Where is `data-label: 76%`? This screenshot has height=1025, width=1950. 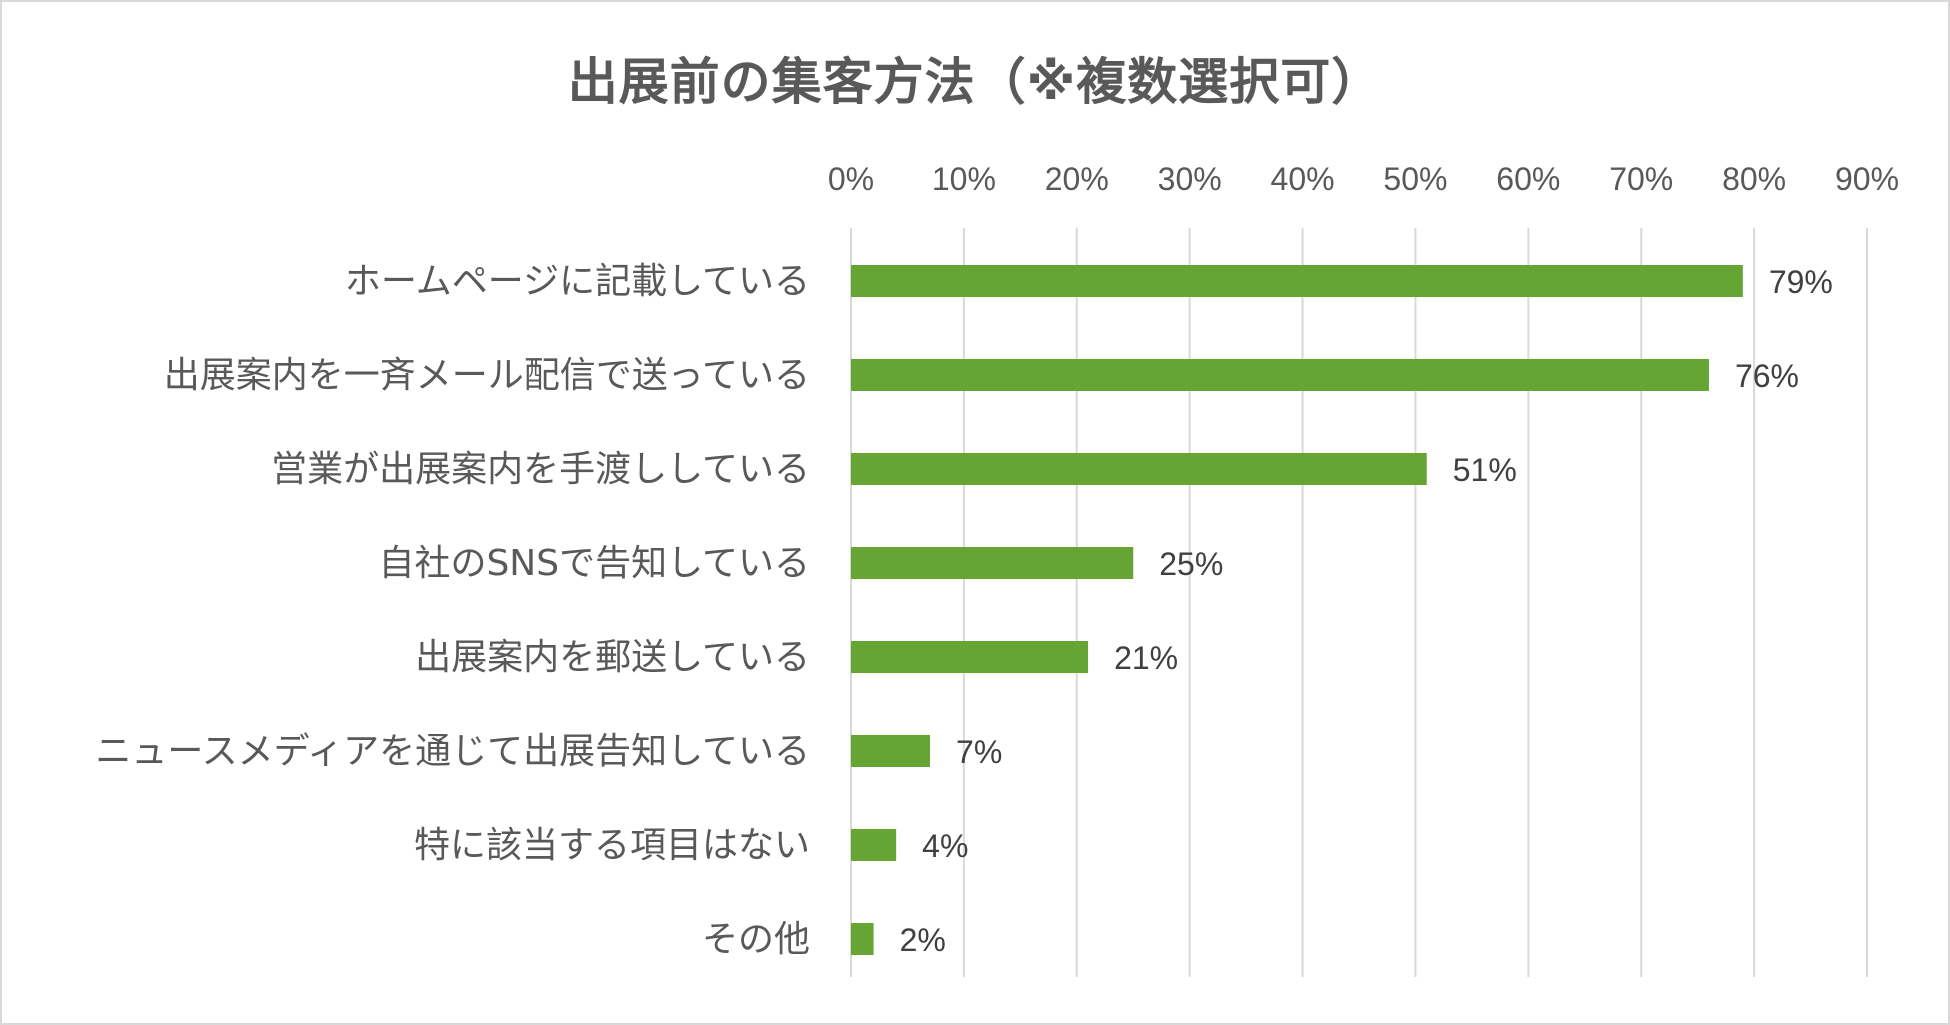
data-label: 76% is located at coordinates (1767, 376).